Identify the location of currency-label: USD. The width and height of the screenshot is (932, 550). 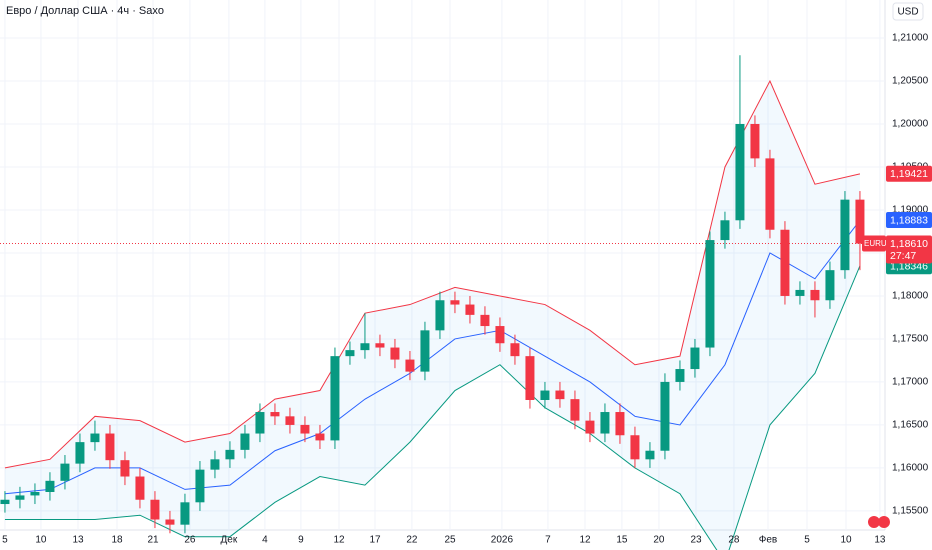
(907, 12).